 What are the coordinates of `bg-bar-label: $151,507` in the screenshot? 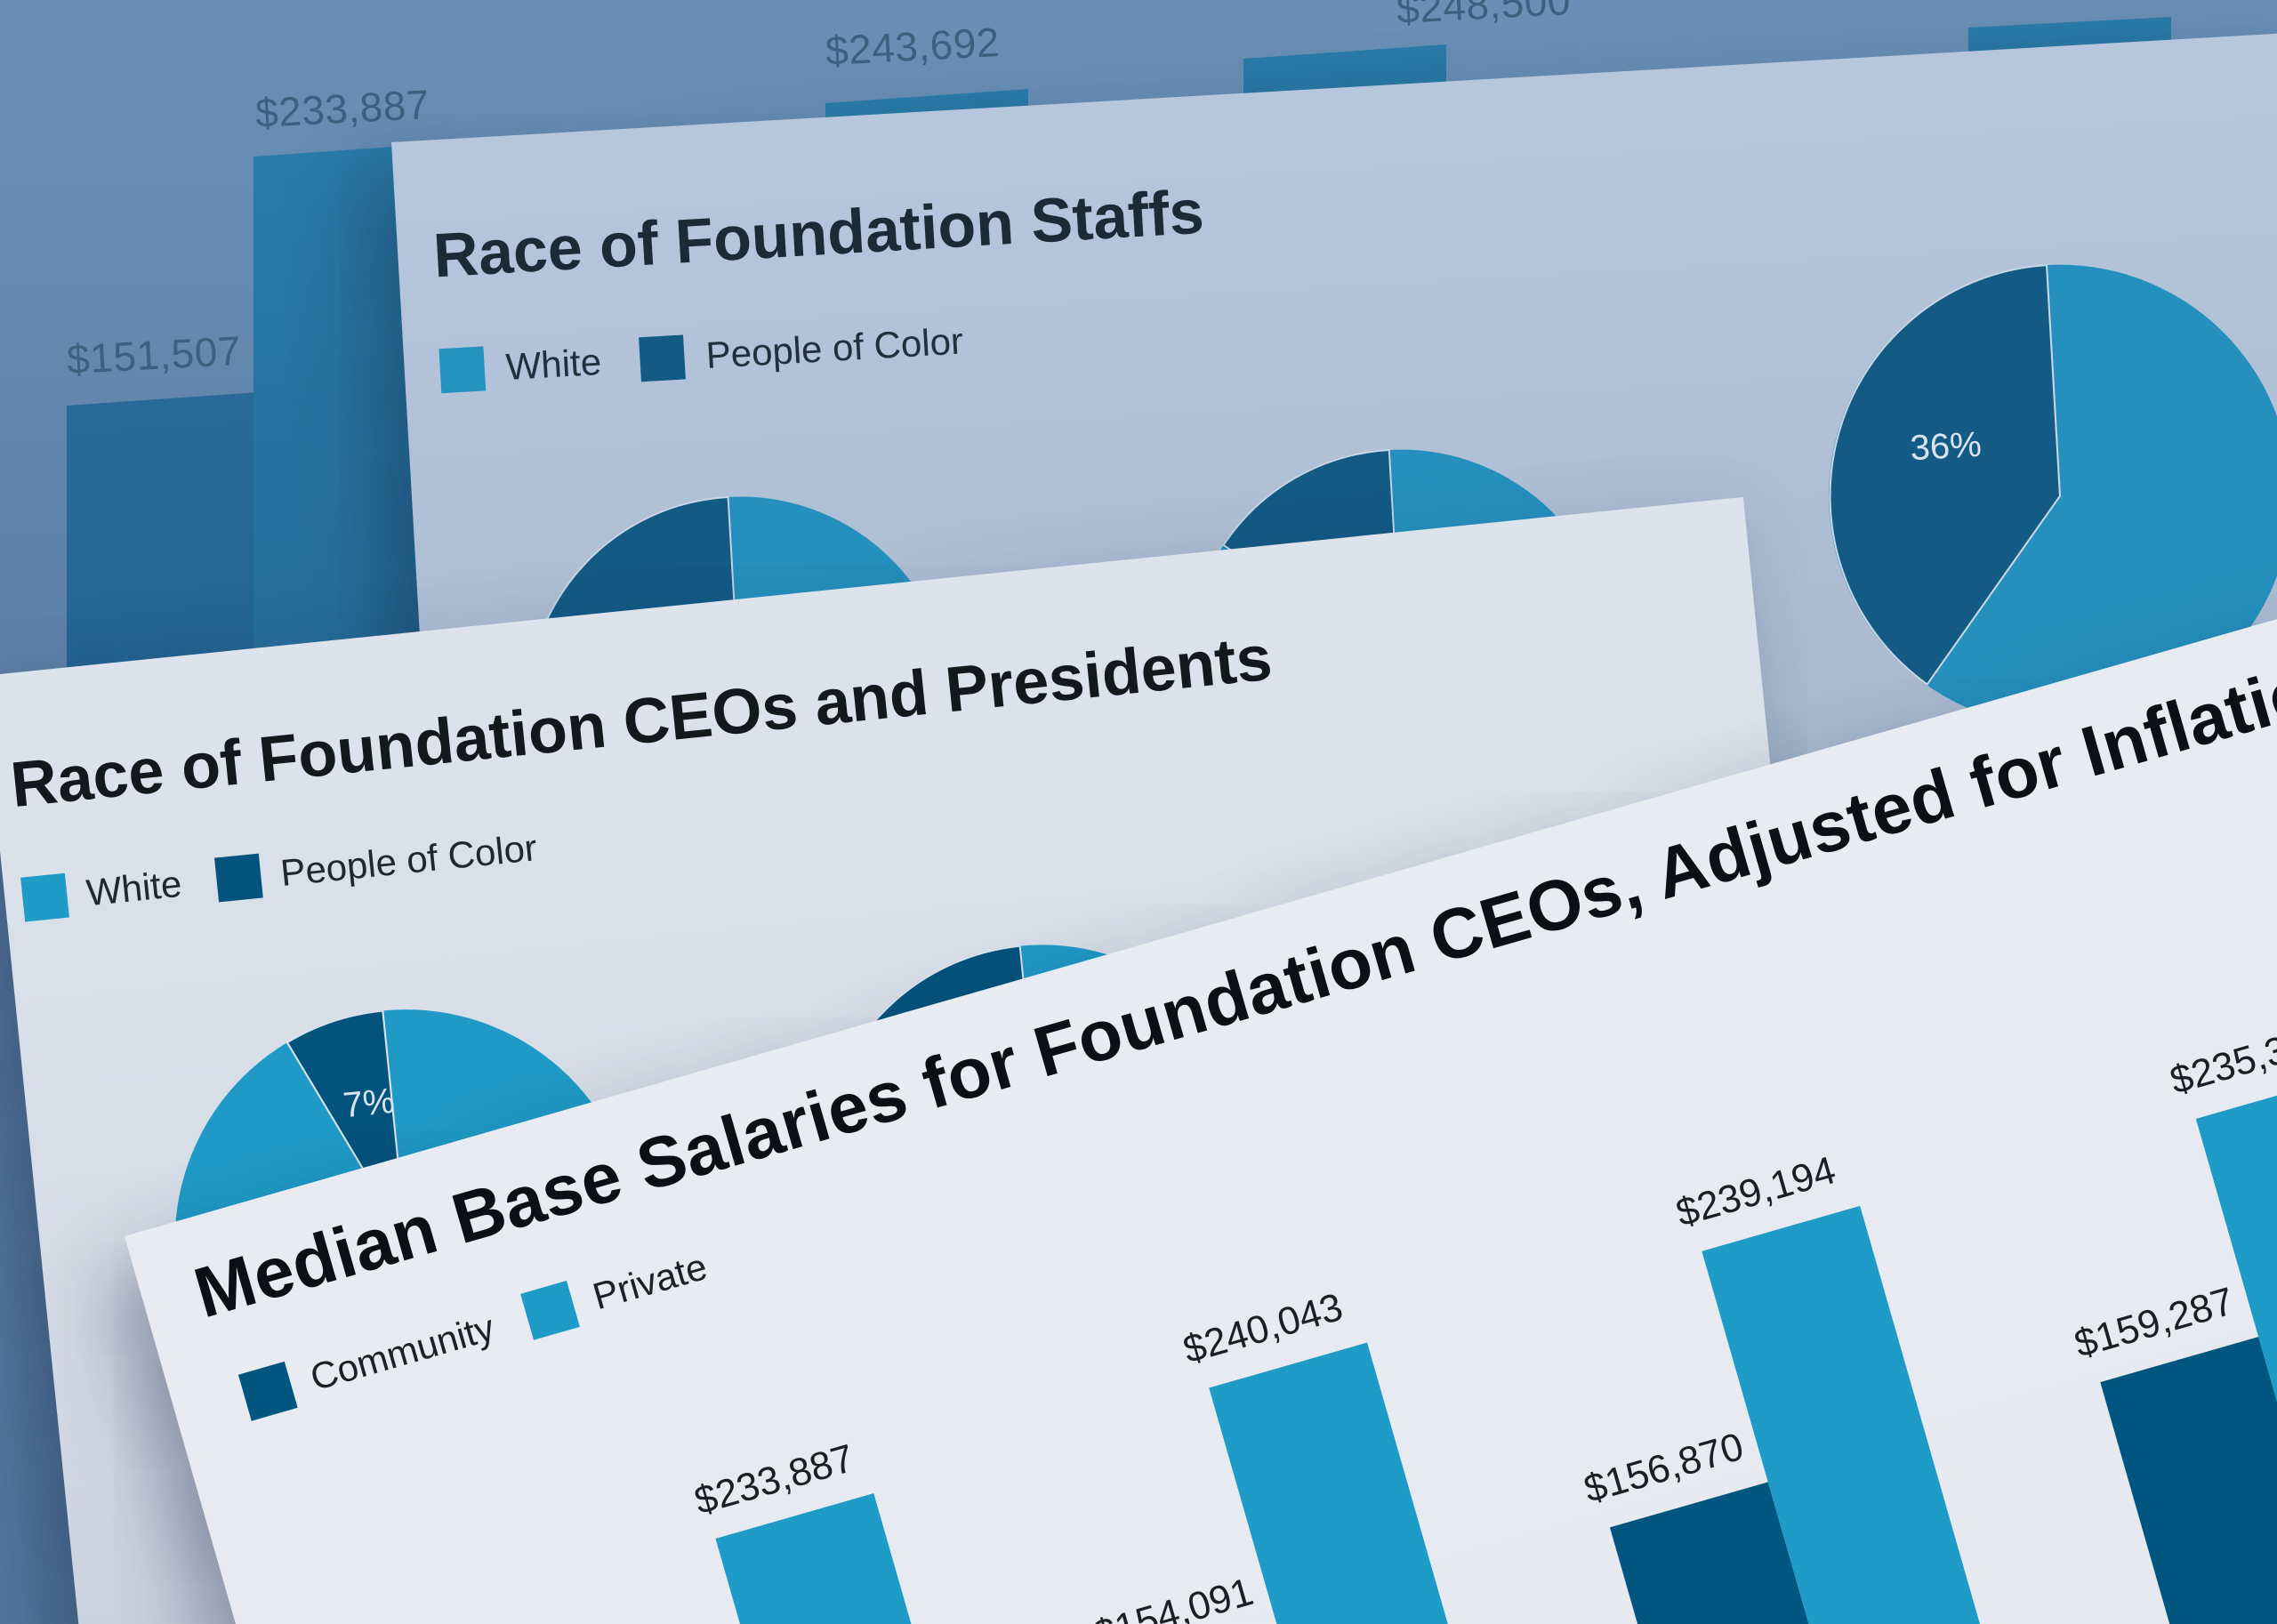 It's located at (154, 354).